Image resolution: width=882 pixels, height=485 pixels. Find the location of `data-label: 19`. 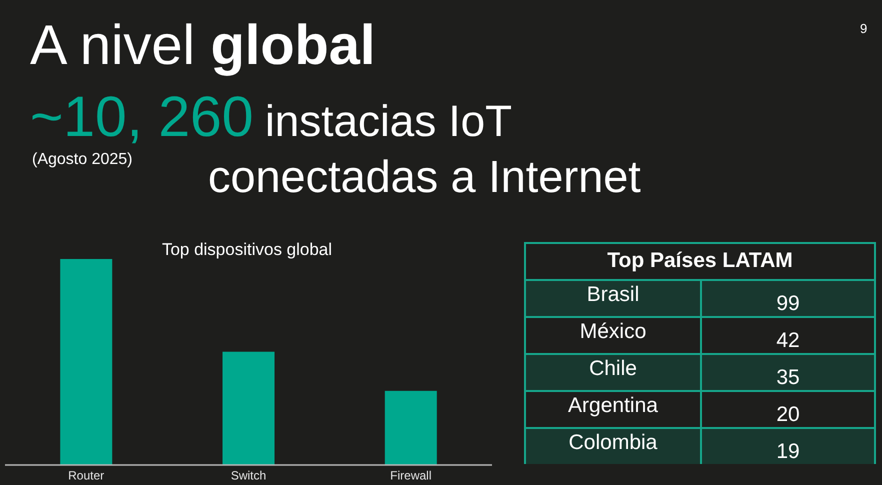

data-label: 19 is located at coordinates (788, 451).